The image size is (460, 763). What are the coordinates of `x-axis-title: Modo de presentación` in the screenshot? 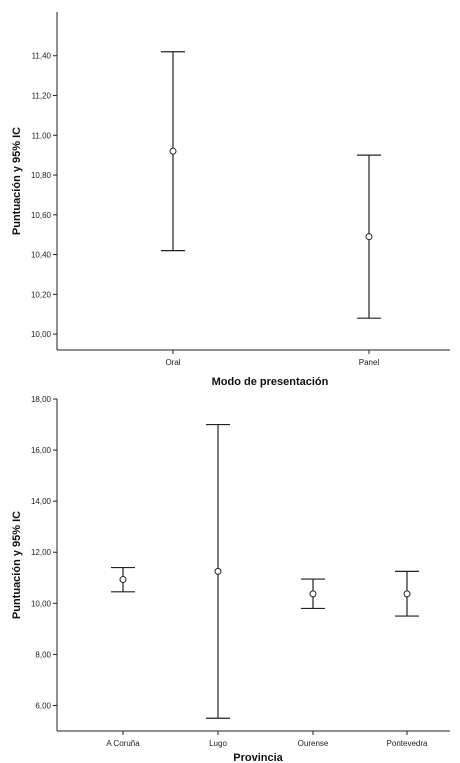 It's located at (270, 382).